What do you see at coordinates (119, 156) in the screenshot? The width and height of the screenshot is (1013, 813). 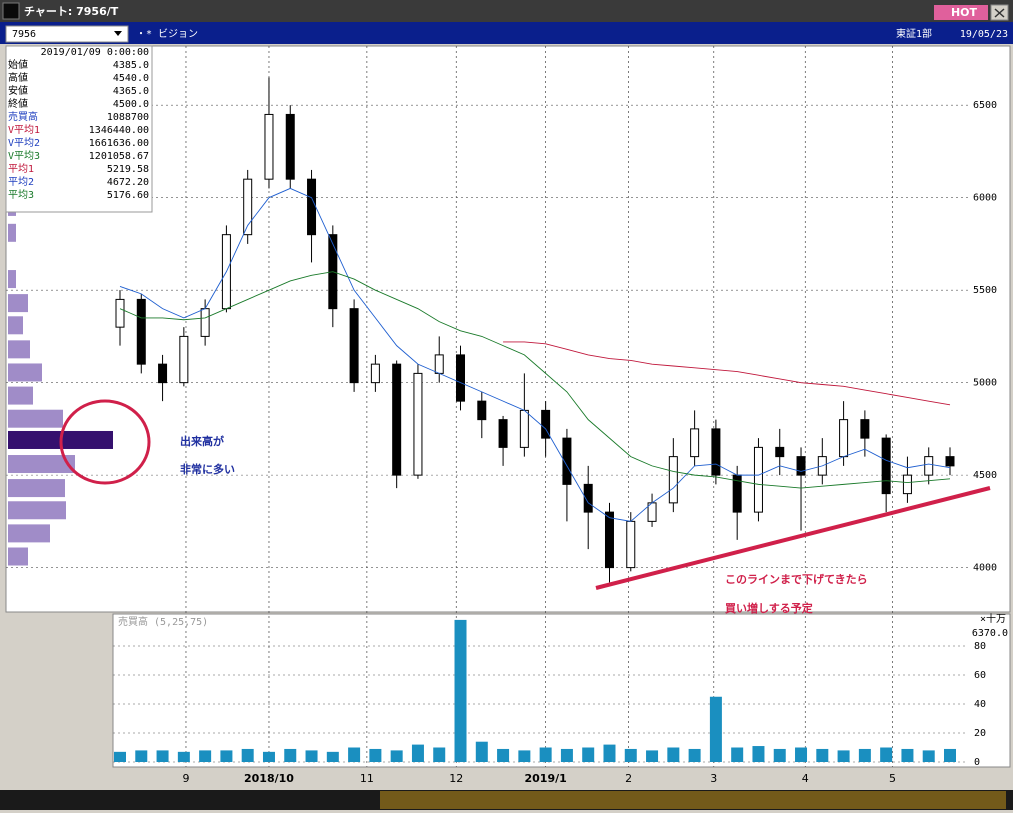 I see `info-value: 1201058.67` at bounding box center [119, 156].